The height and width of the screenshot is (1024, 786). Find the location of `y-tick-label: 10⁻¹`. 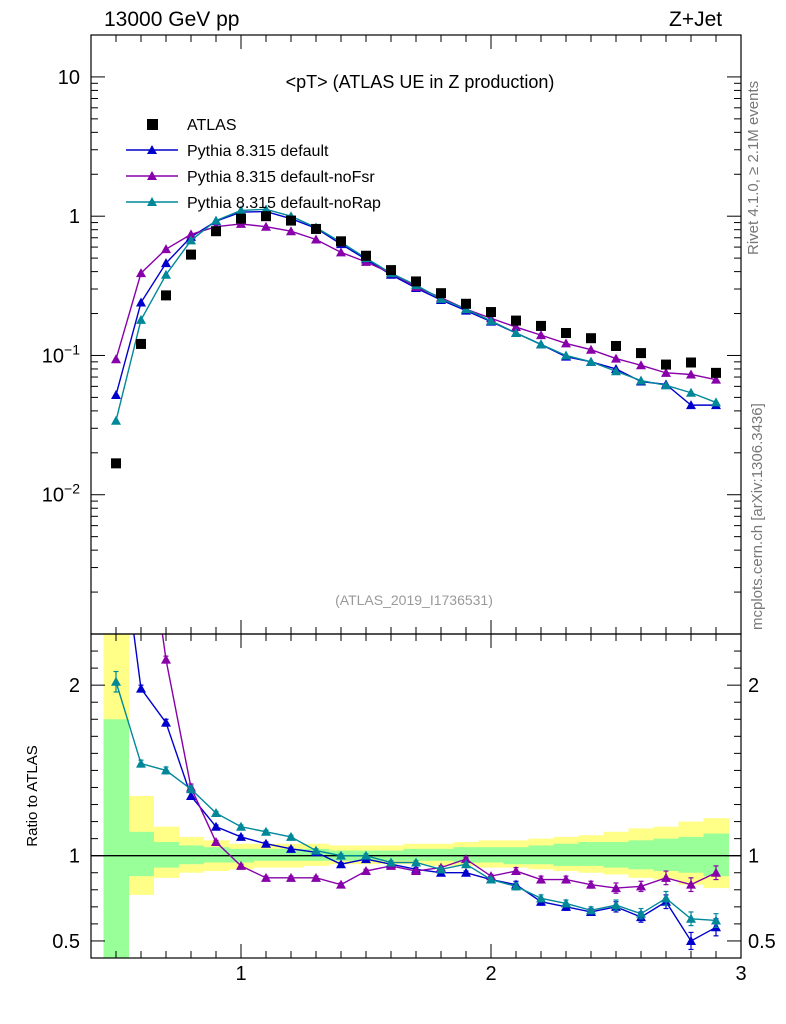

y-tick-label: 10⁻¹ is located at coordinates (61, 354).